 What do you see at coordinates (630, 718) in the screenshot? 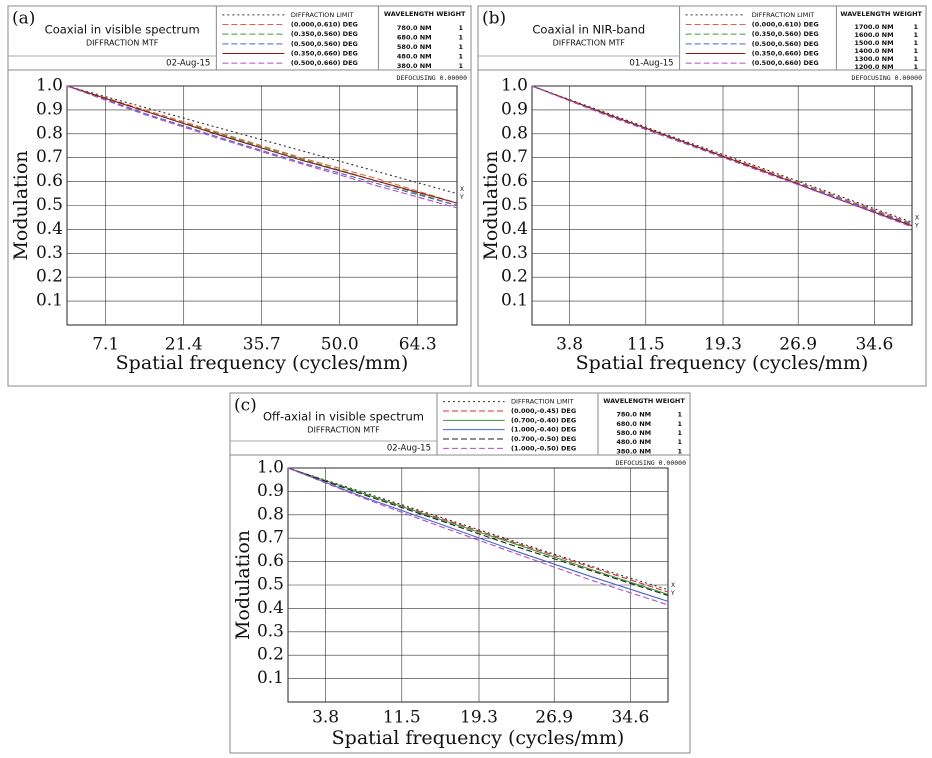
I see `x-tick-label: 34.6` at bounding box center [630, 718].